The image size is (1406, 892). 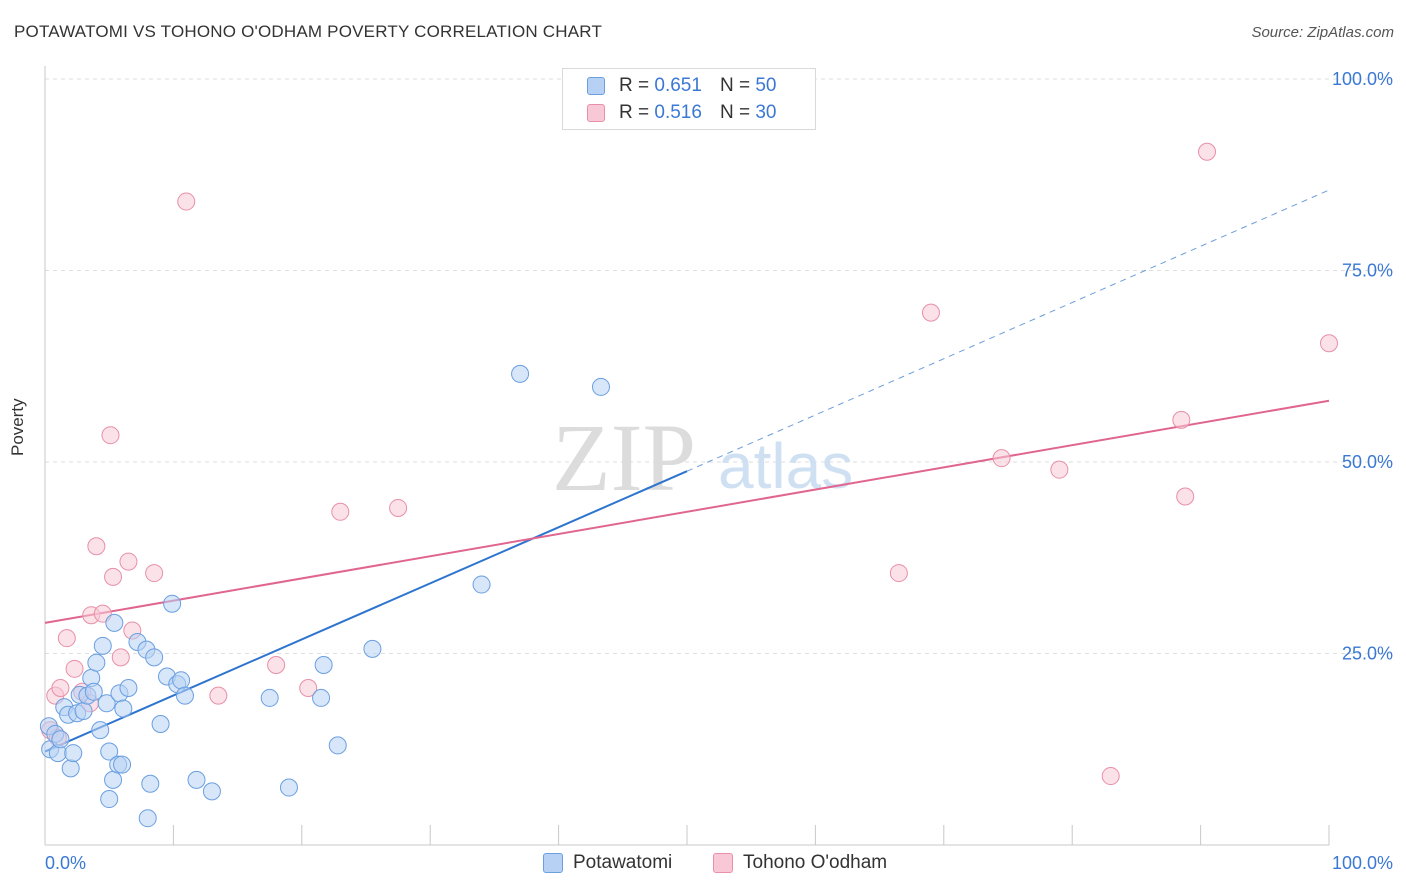 What do you see at coordinates (17, 427) in the screenshot?
I see `y-axis-label: Poverty` at bounding box center [17, 427].